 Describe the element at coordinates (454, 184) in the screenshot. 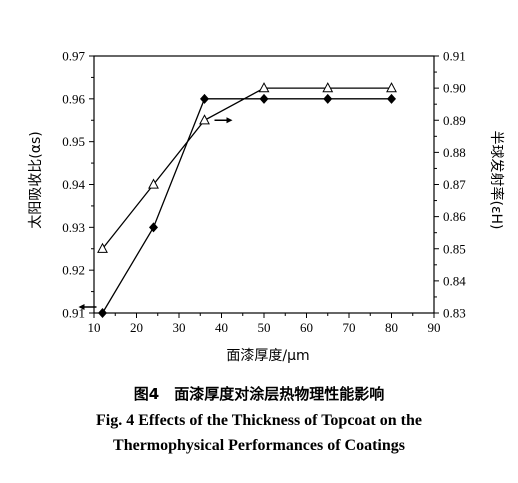

I see `y-right-tick-label: 0.87` at that location.